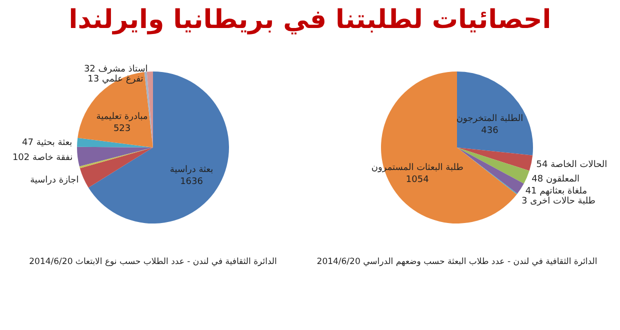  What do you see at coordinates (558, 201) in the screenshot?
I see `slice-label: طلبة حالات اخرى 3` at bounding box center [558, 201].